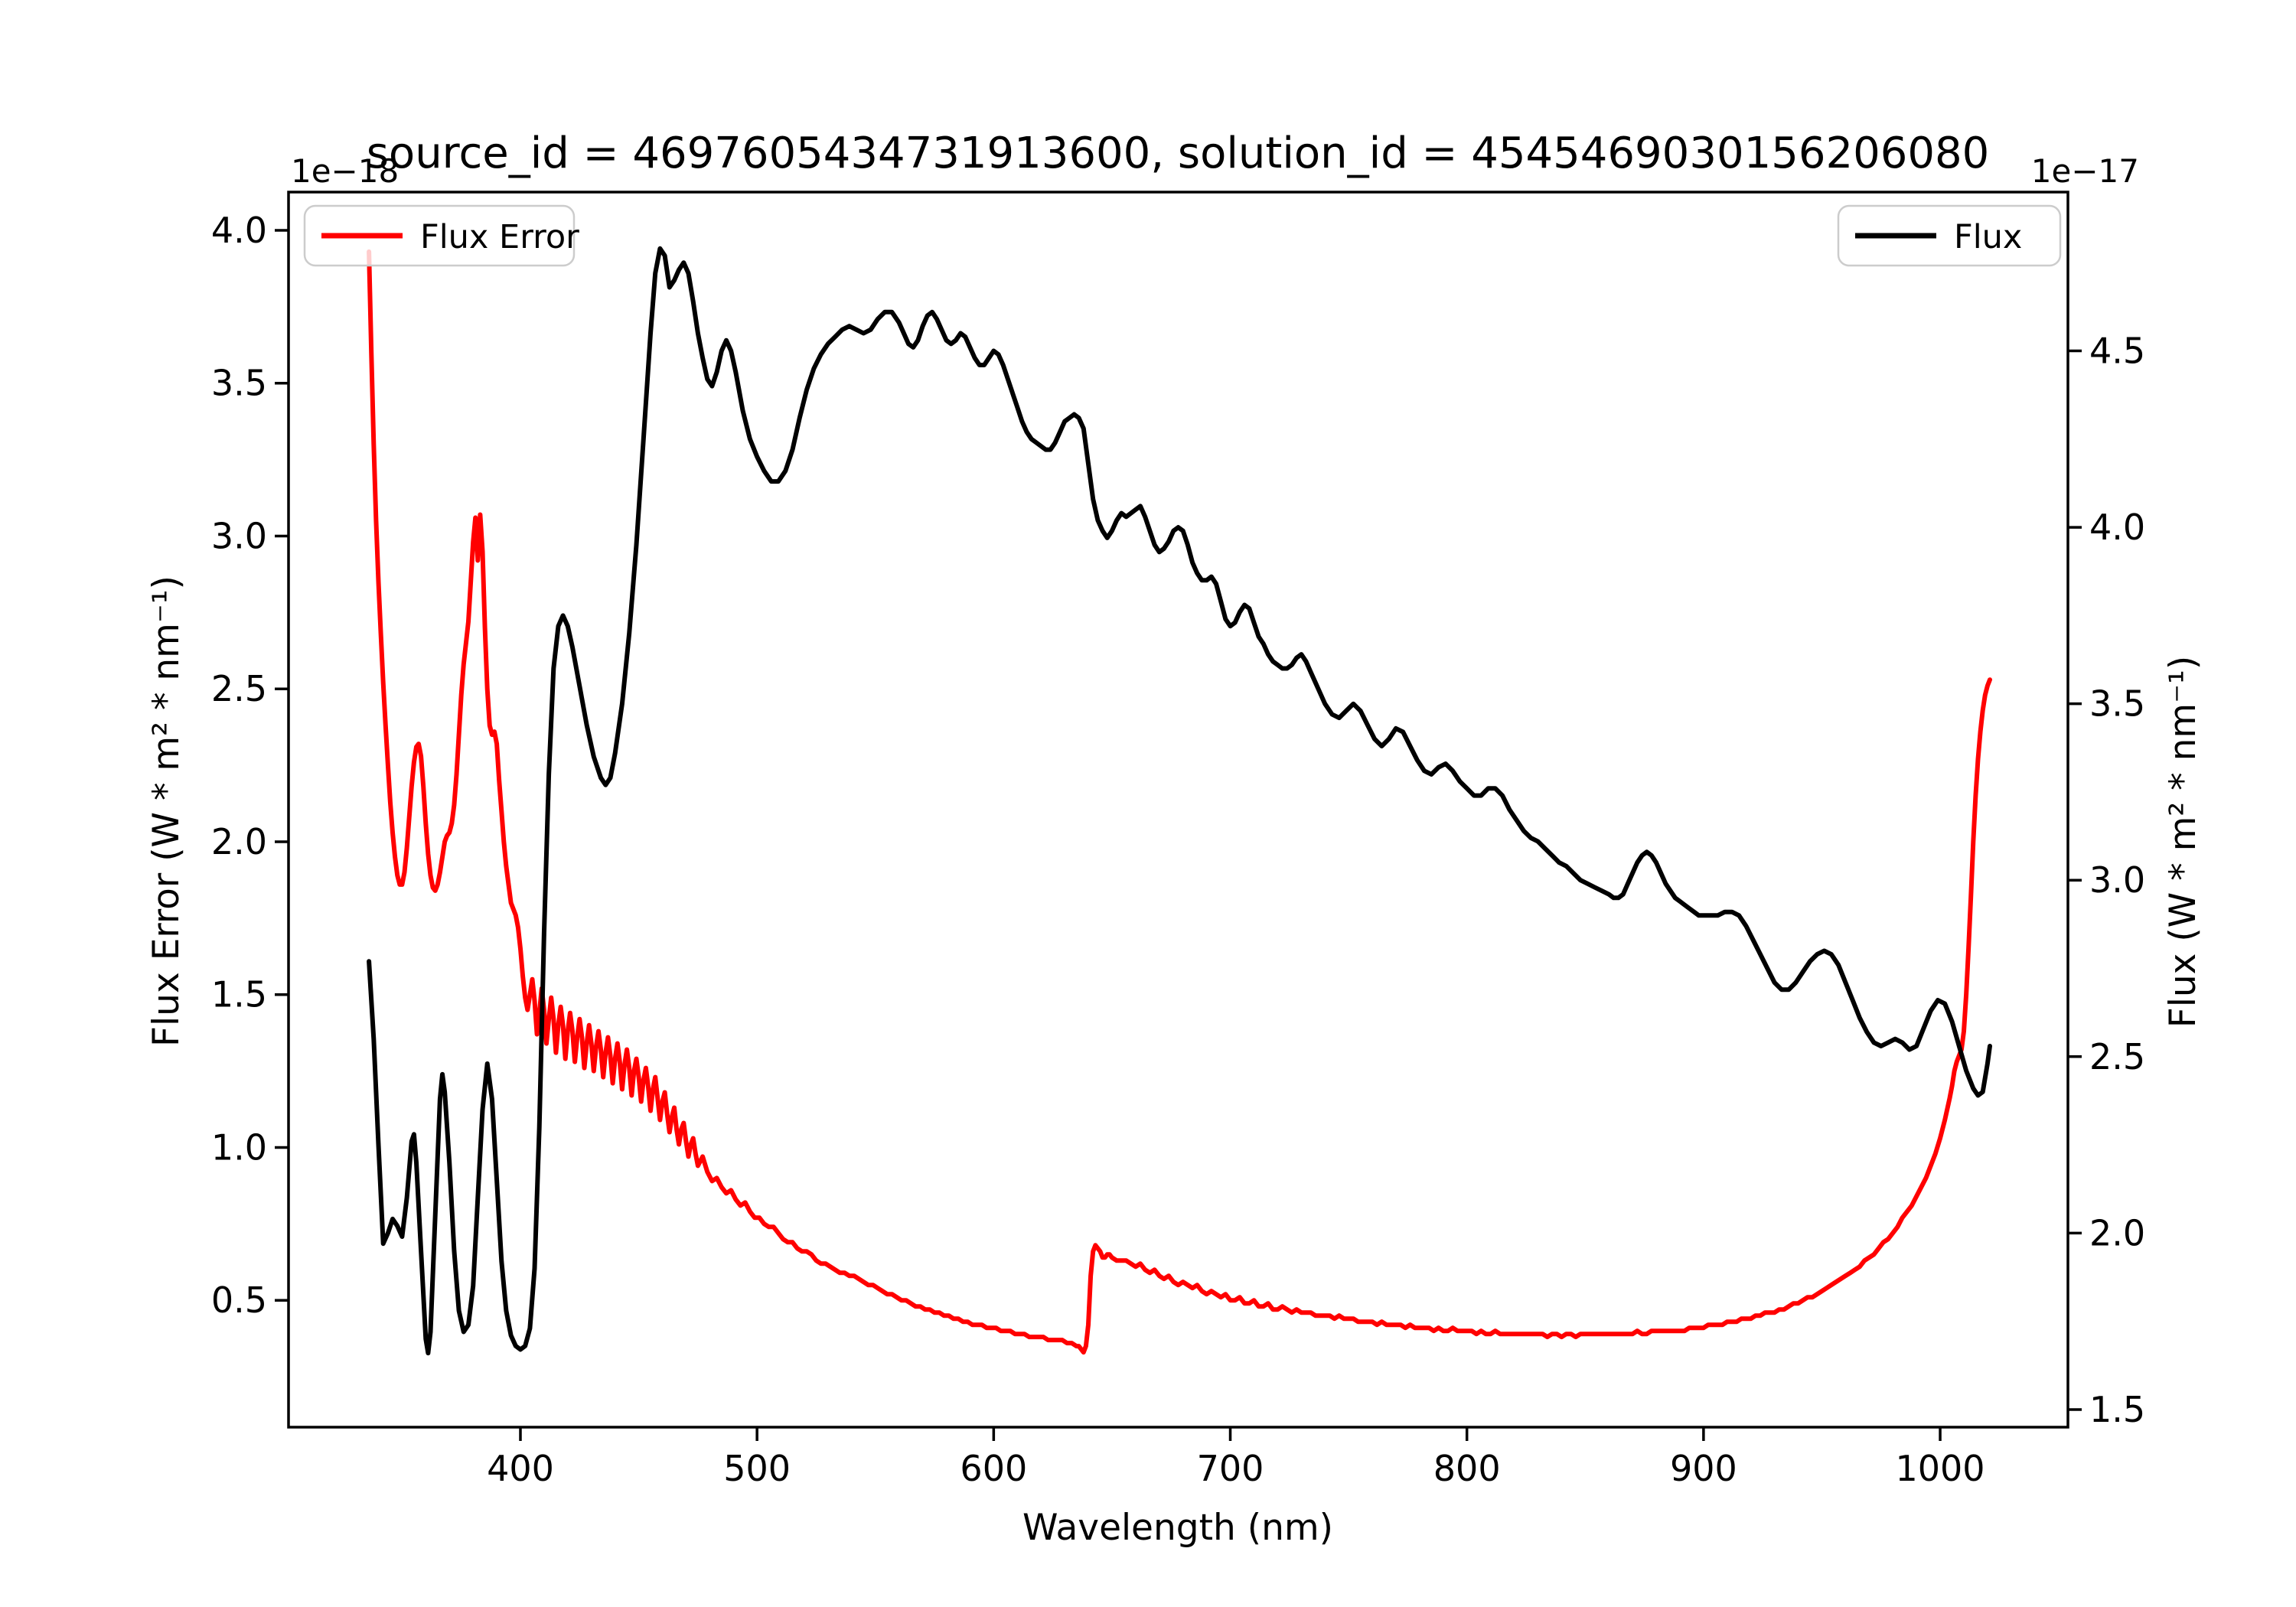  Describe the element at coordinates (1988, 237) in the screenshot. I see `flux-legend-label: Flux` at that location.